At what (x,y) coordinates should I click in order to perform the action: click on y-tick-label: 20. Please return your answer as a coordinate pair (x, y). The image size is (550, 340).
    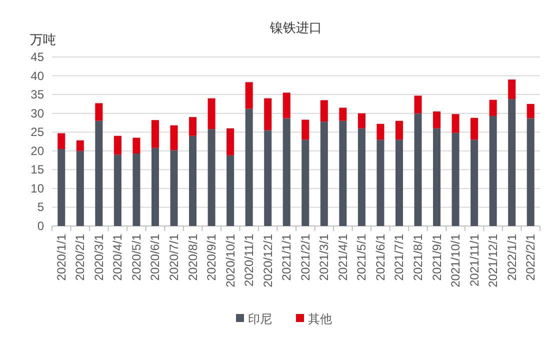
    Looking at the image, I should click on (37, 151).